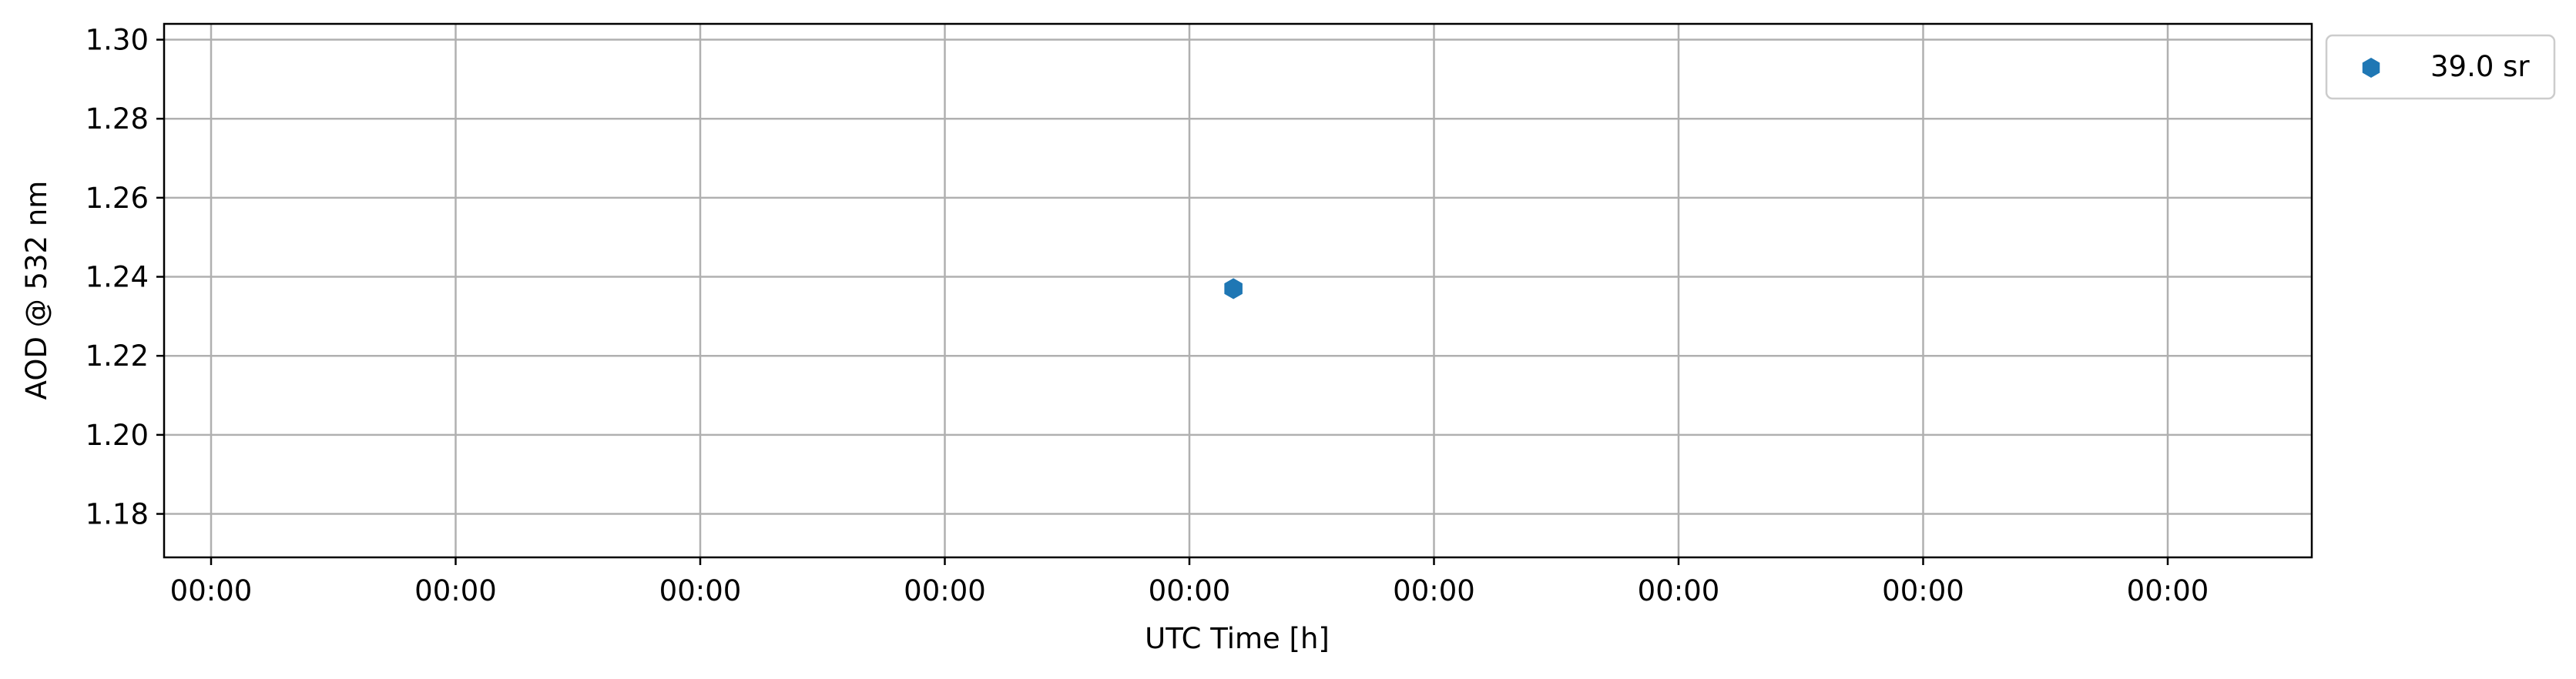 Image resolution: width=2576 pixels, height=679 pixels. Describe the element at coordinates (2371, 68) in the screenshot. I see `legend-marker` at that location.